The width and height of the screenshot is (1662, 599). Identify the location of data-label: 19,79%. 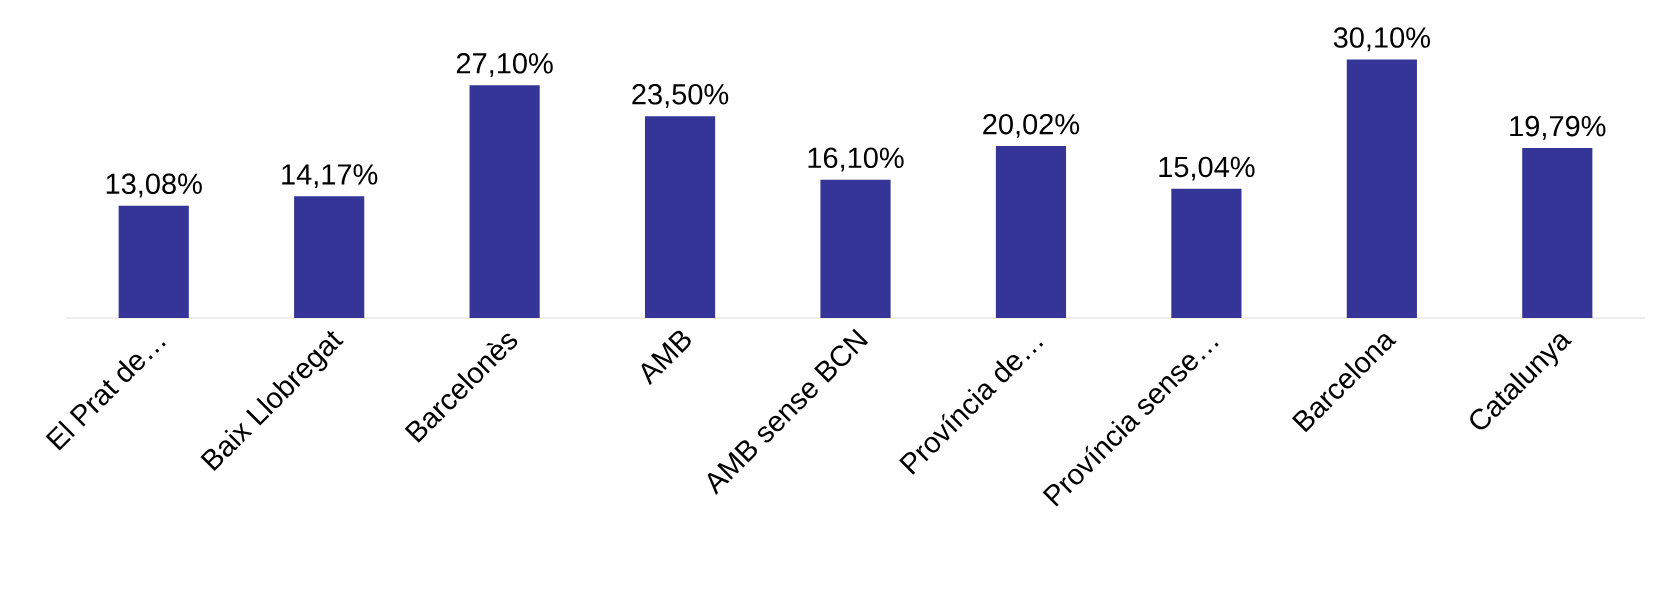
(1558, 127).